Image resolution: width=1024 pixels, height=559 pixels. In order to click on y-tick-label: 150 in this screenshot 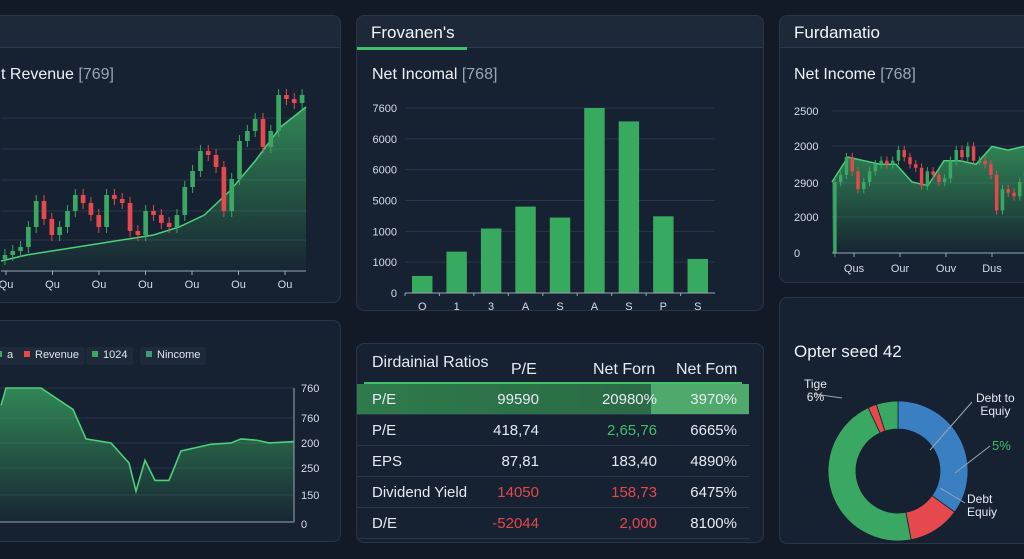, I will do `click(310, 496)`.